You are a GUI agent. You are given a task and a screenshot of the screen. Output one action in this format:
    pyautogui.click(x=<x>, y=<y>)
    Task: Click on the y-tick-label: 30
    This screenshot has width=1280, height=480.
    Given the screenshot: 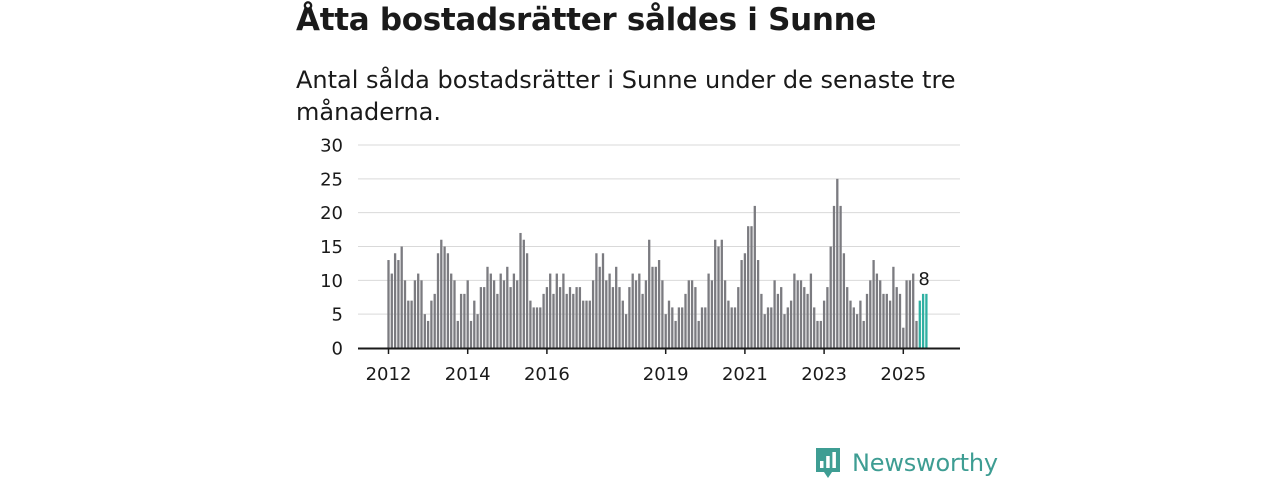 What is the action you would take?
    pyautogui.click(x=331, y=146)
    